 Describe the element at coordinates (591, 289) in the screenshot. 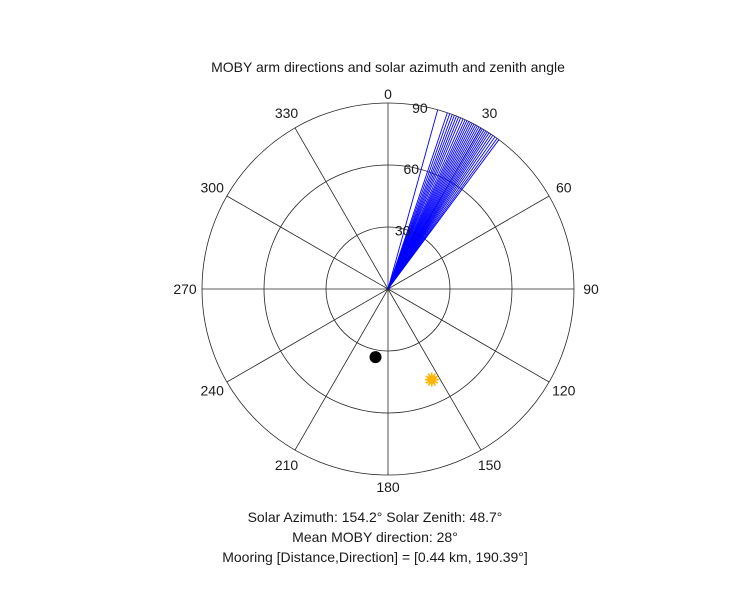

I see `theta-tick-label: 90` at that location.